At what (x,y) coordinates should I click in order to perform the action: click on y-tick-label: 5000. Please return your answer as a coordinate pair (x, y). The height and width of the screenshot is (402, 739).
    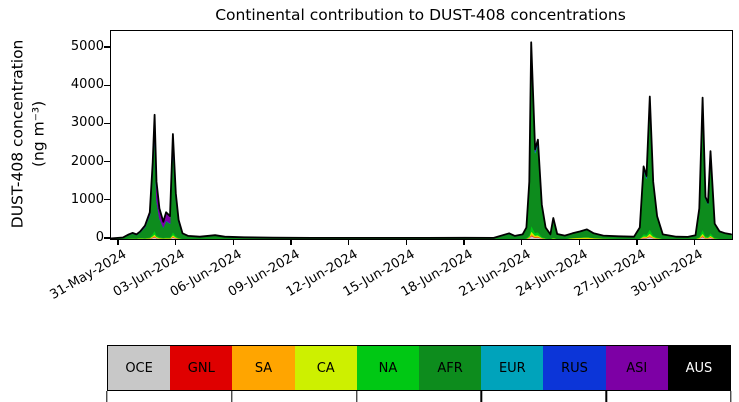
    Looking at the image, I should click on (87, 46).